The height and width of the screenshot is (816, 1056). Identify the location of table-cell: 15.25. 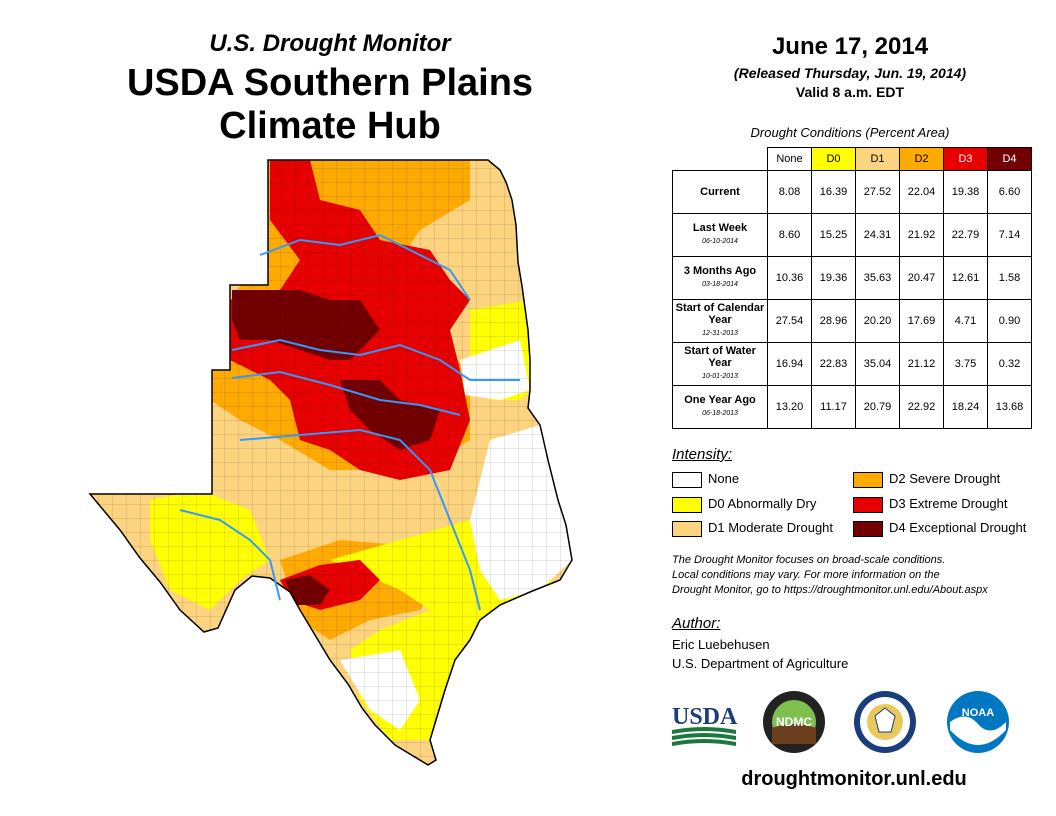
(833, 235).